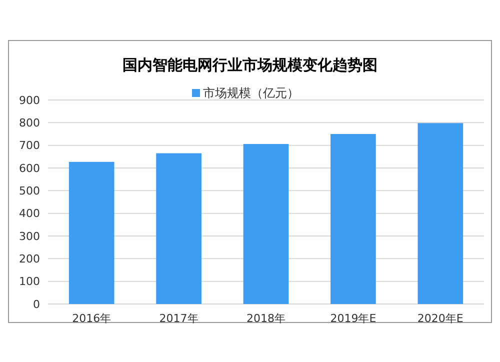 The image size is (500, 362). I want to click on x-tick-label: 2018年, so click(266, 318).